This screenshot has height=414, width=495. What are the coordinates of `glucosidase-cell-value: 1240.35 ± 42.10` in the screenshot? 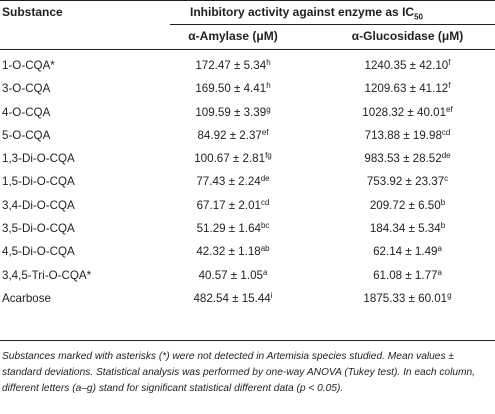 It's located at (406, 65).